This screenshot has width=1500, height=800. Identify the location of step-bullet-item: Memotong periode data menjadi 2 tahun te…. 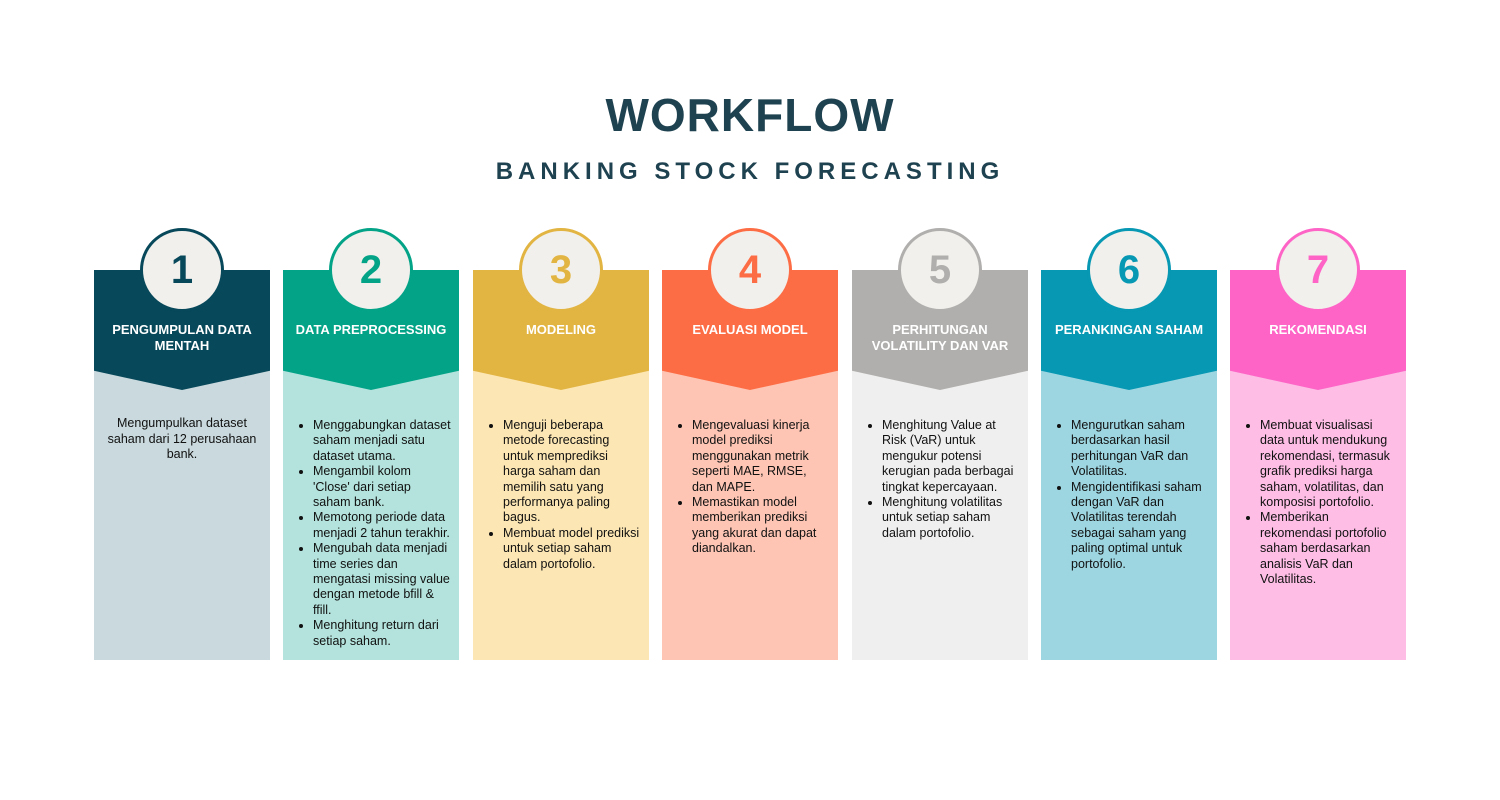
(382, 525).